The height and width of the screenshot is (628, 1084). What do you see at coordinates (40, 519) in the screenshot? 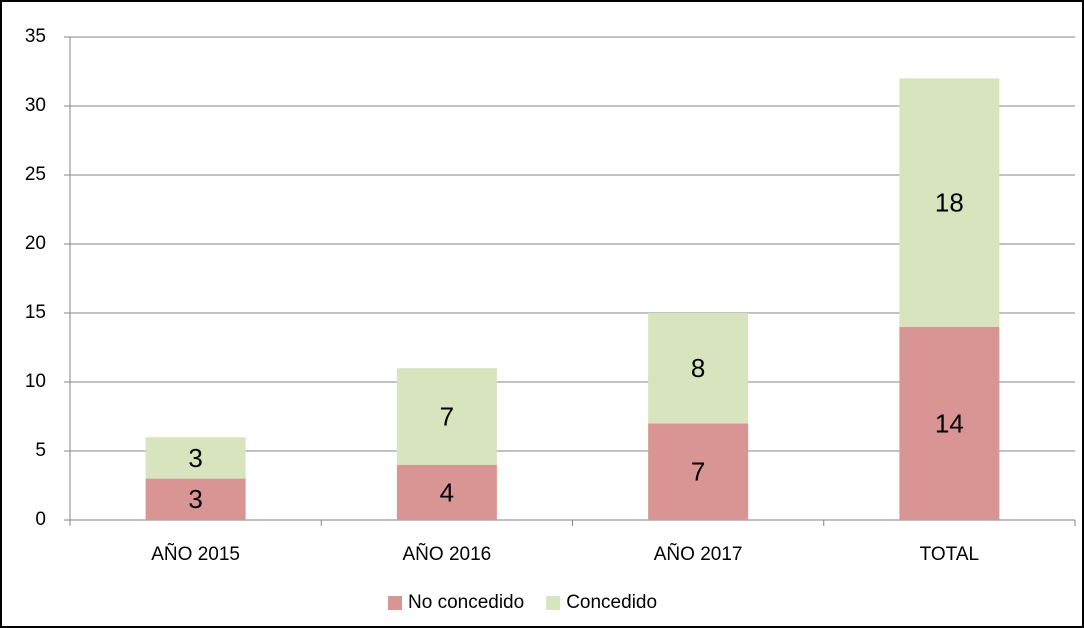
I see `y-tick-label: 0` at bounding box center [40, 519].